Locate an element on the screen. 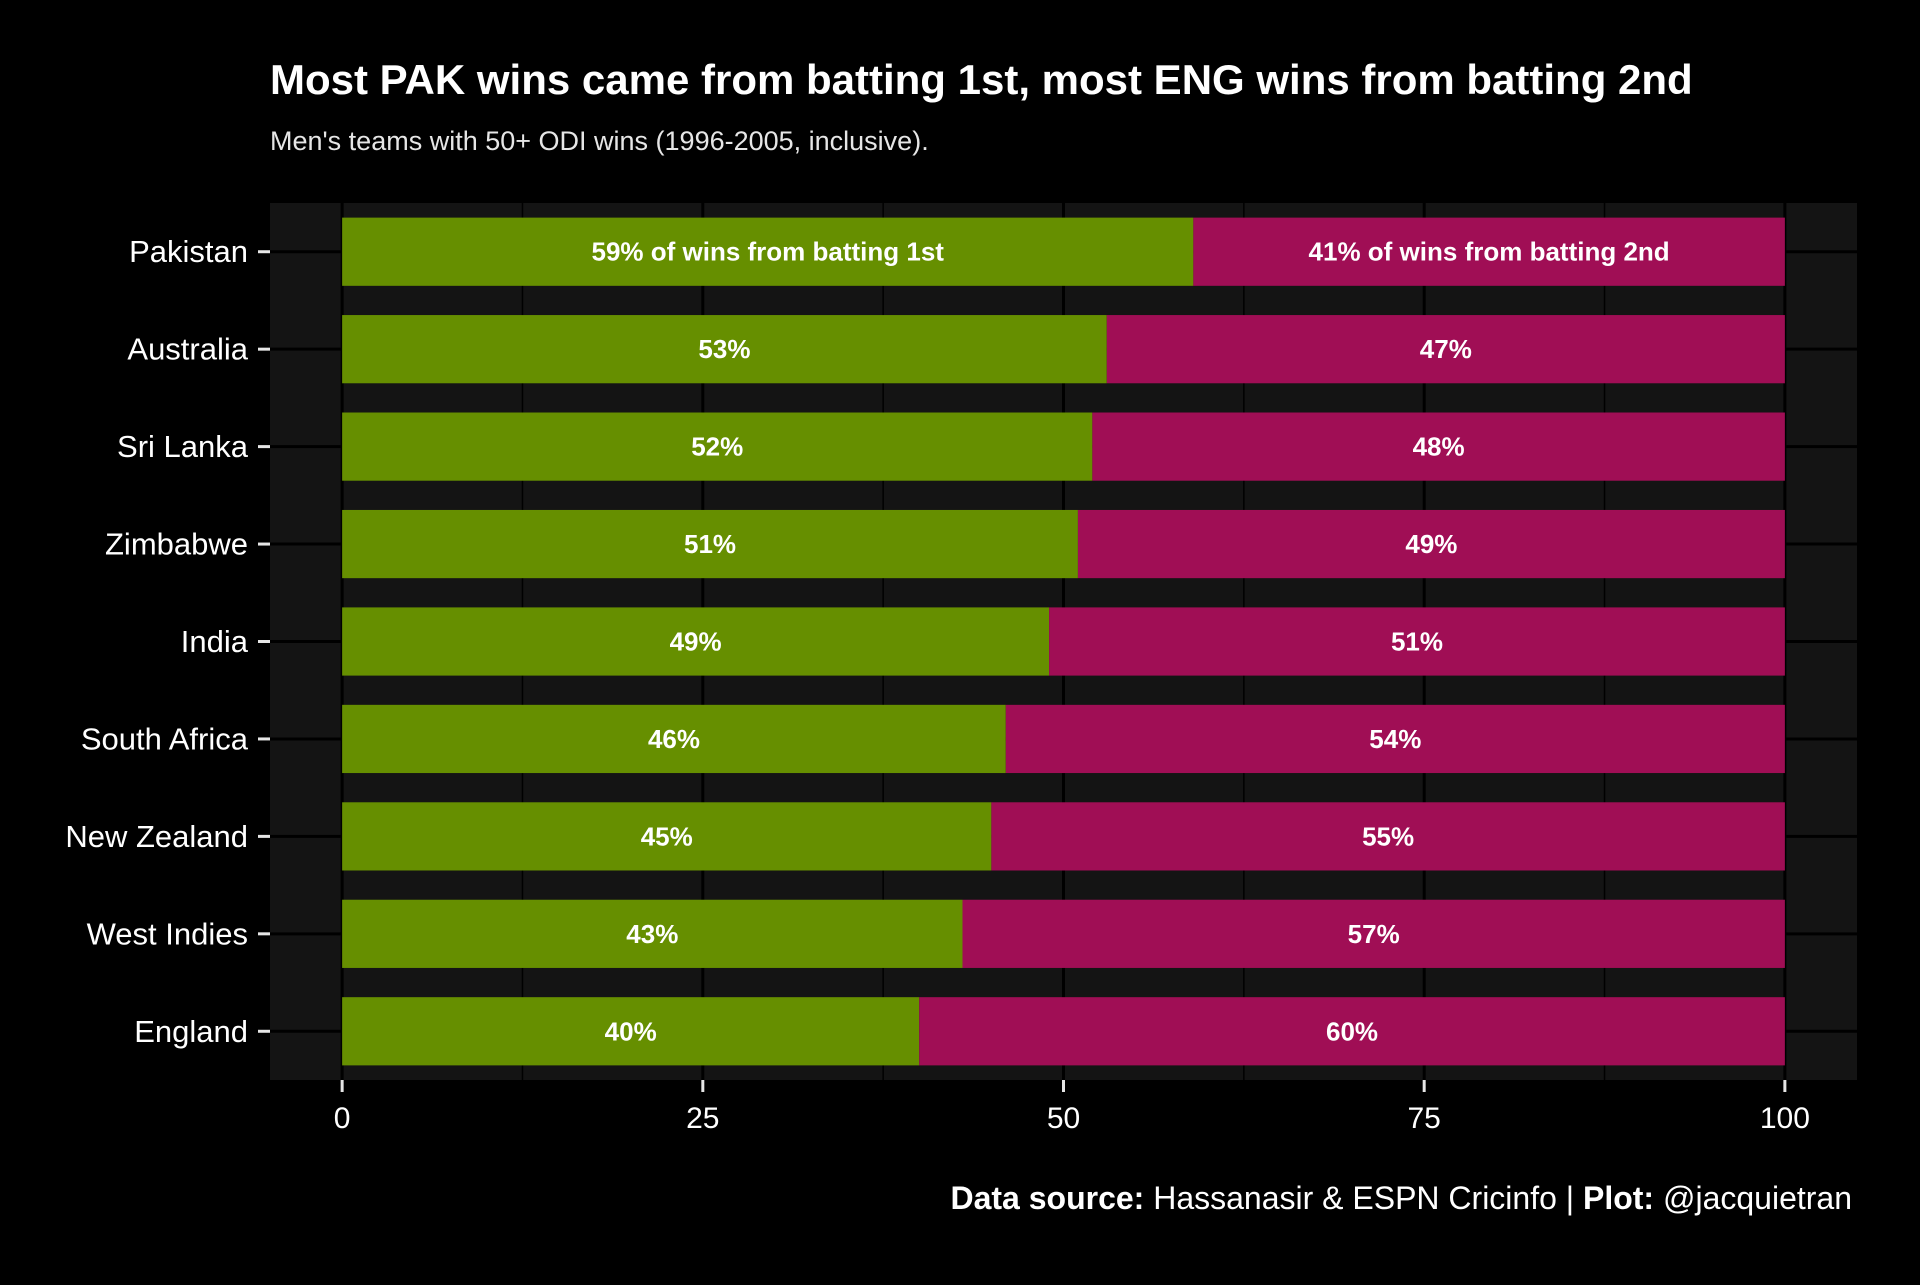 This screenshot has height=1285, width=1920. bar-batting_1st-pakistan is located at coordinates (768, 251).